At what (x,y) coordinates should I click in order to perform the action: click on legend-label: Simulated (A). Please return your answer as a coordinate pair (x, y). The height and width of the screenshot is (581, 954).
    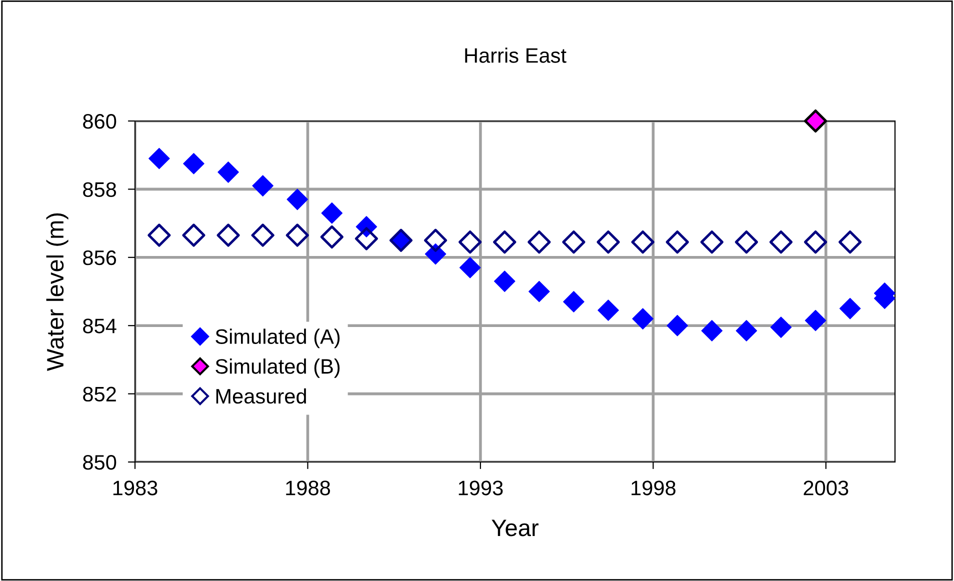
    Looking at the image, I should click on (278, 338).